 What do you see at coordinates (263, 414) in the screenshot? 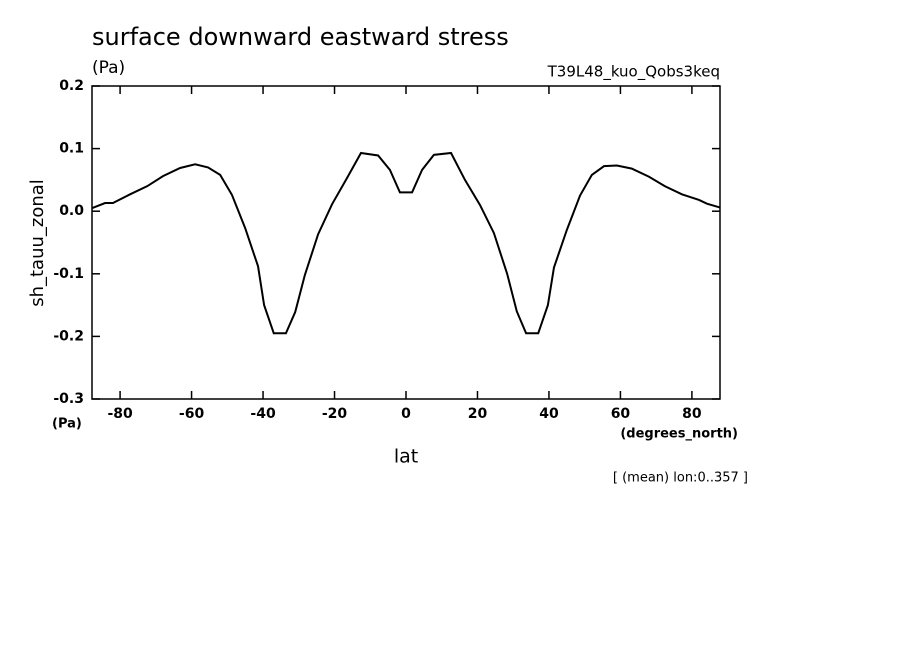
I see `x-tick-label: -40` at bounding box center [263, 414].